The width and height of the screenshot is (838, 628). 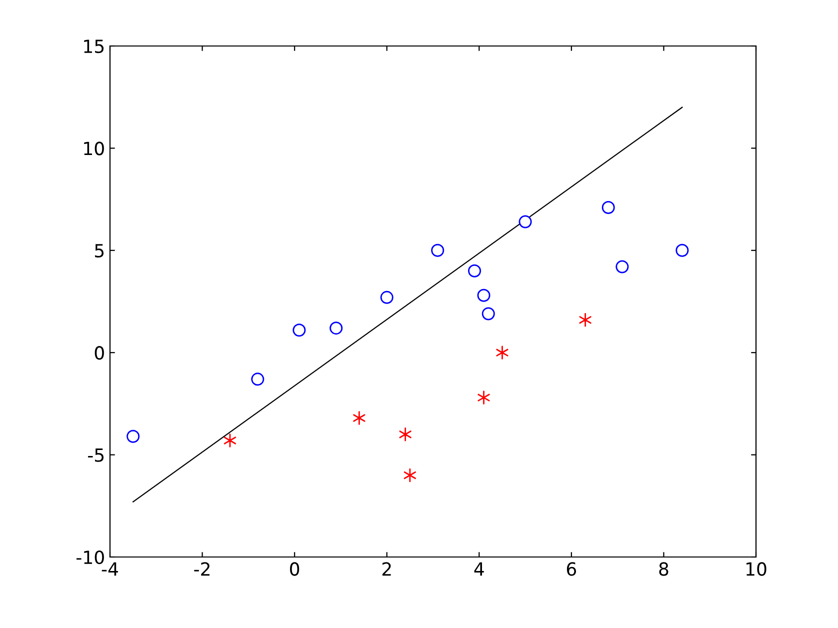 I want to click on x-tick-label: 2, so click(x=386, y=569).